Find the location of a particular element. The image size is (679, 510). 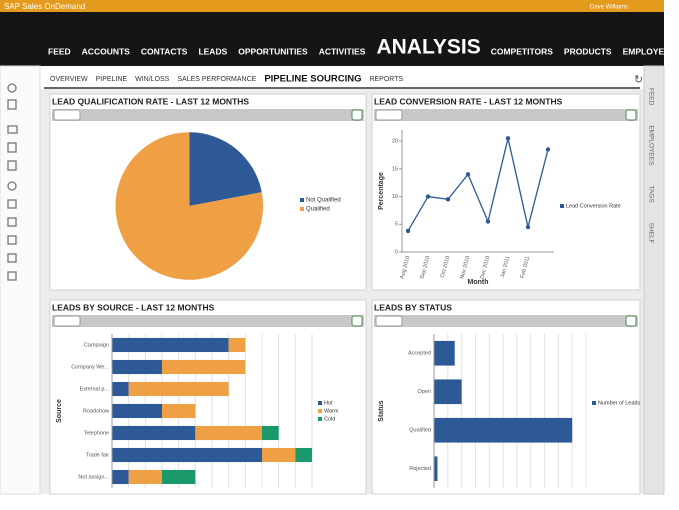

x-tick-label: Nov 2010 is located at coordinates (465, 267).